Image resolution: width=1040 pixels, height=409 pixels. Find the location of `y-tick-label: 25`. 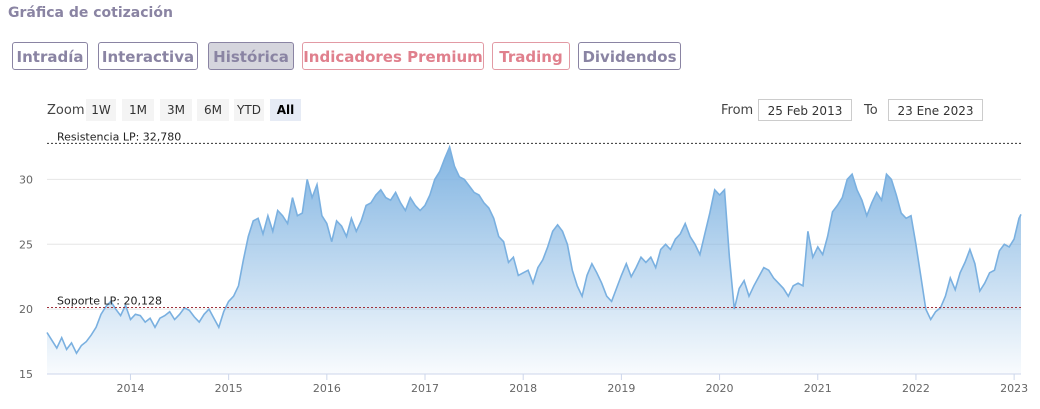

y-tick-label: 25 is located at coordinates (26, 244).